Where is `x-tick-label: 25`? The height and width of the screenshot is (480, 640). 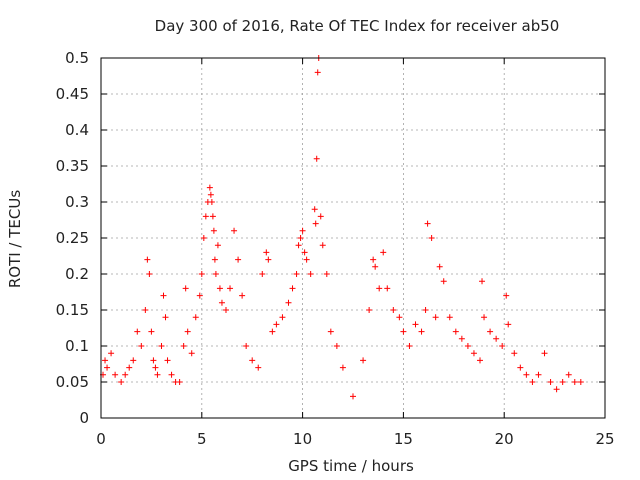 x-tick-label: 25 is located at coordinates (604, 439).